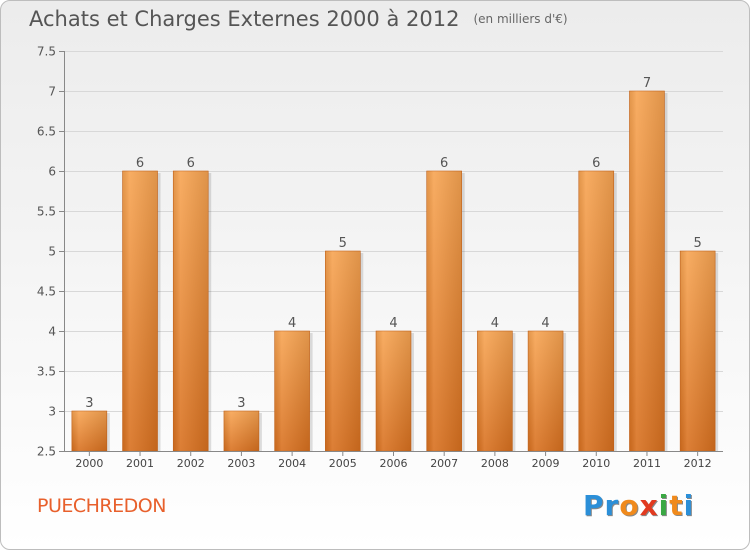 The image size is (750, 550). I want to click on x-tick-label: 2002, so click(191, 463).